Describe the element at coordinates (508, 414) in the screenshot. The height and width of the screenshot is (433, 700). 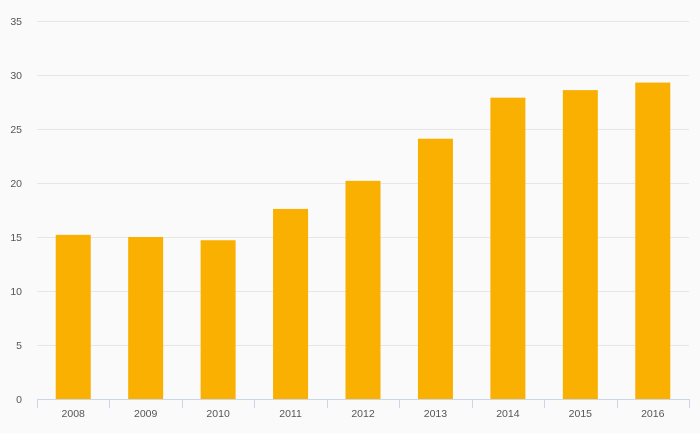
I see `x-tick-label: 2014` at that location.